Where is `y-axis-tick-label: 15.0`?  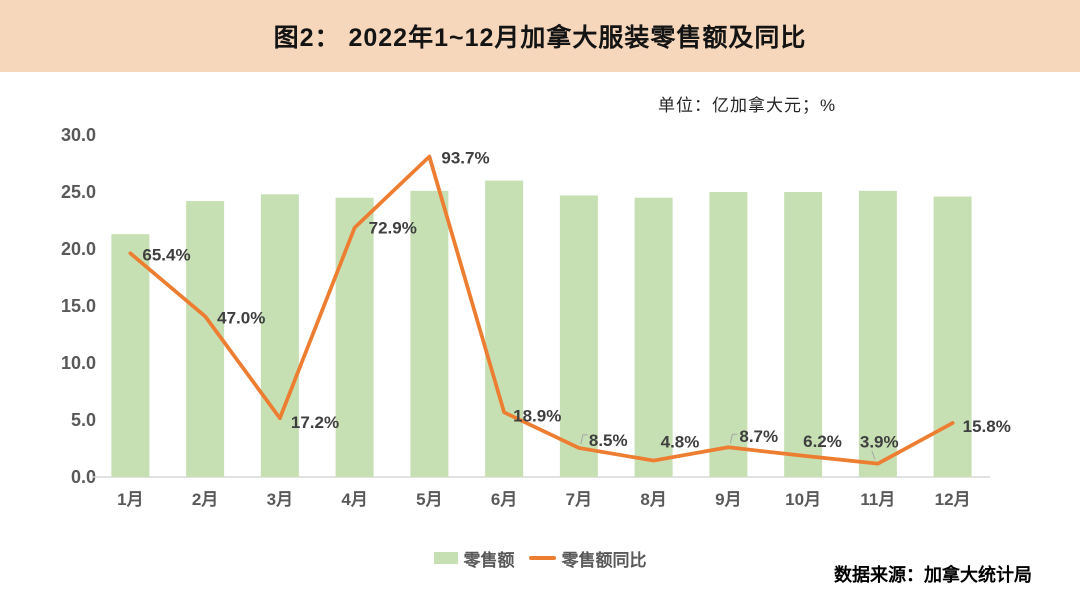 y-axis-tick-label: 15.0 is located at coordinates (78, 306).